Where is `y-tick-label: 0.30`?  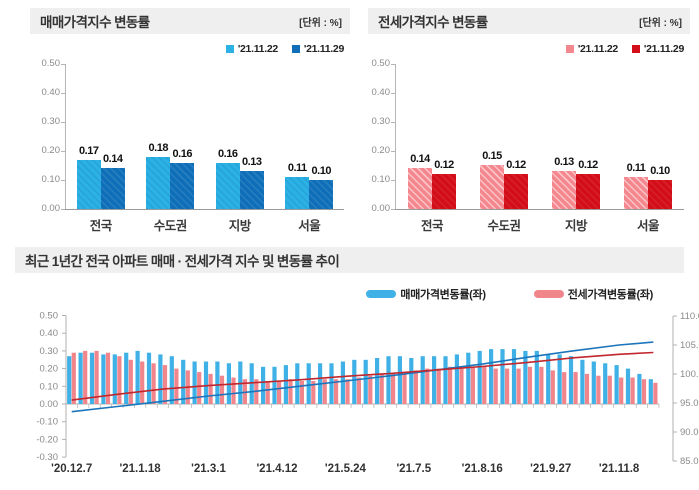 y-tick-label: 0.30 is located at coordinates (51, 121).